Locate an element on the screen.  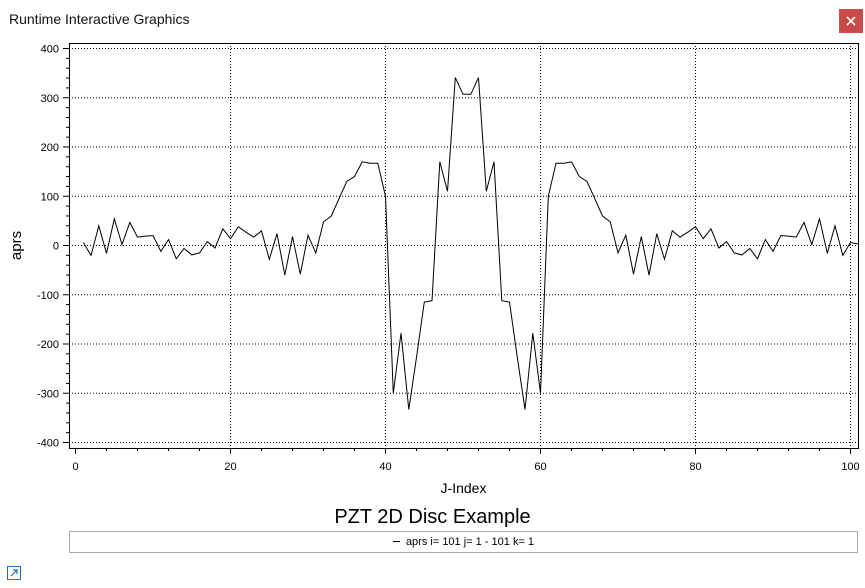
legend-swatch is located at coordinates (396, 541).